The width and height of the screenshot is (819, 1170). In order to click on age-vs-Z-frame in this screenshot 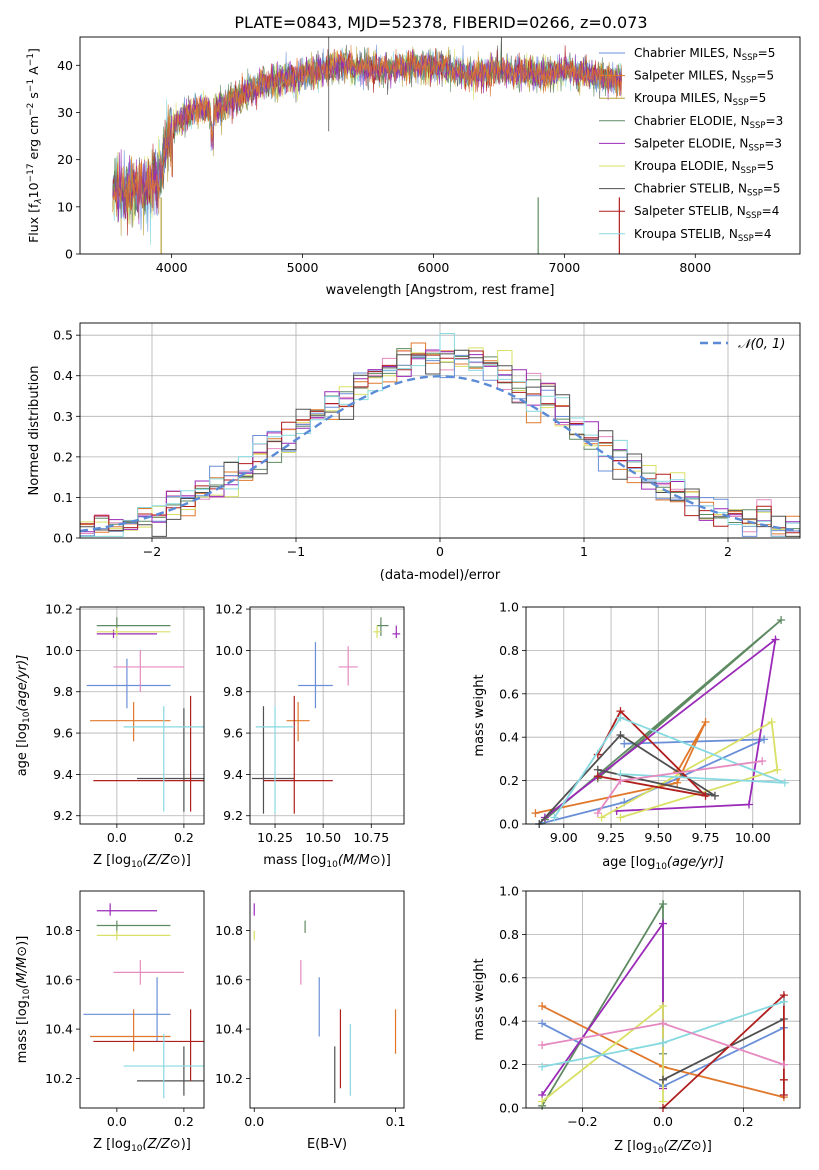, I will do `click(142, 715)`.